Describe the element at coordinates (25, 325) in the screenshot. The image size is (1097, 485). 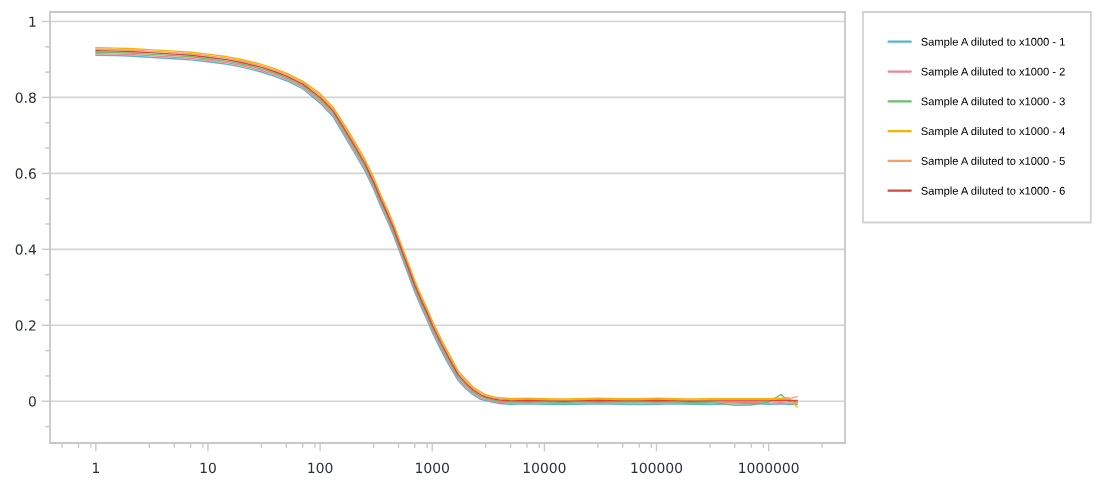
I see `y-tick-label: 0.2` at that location.